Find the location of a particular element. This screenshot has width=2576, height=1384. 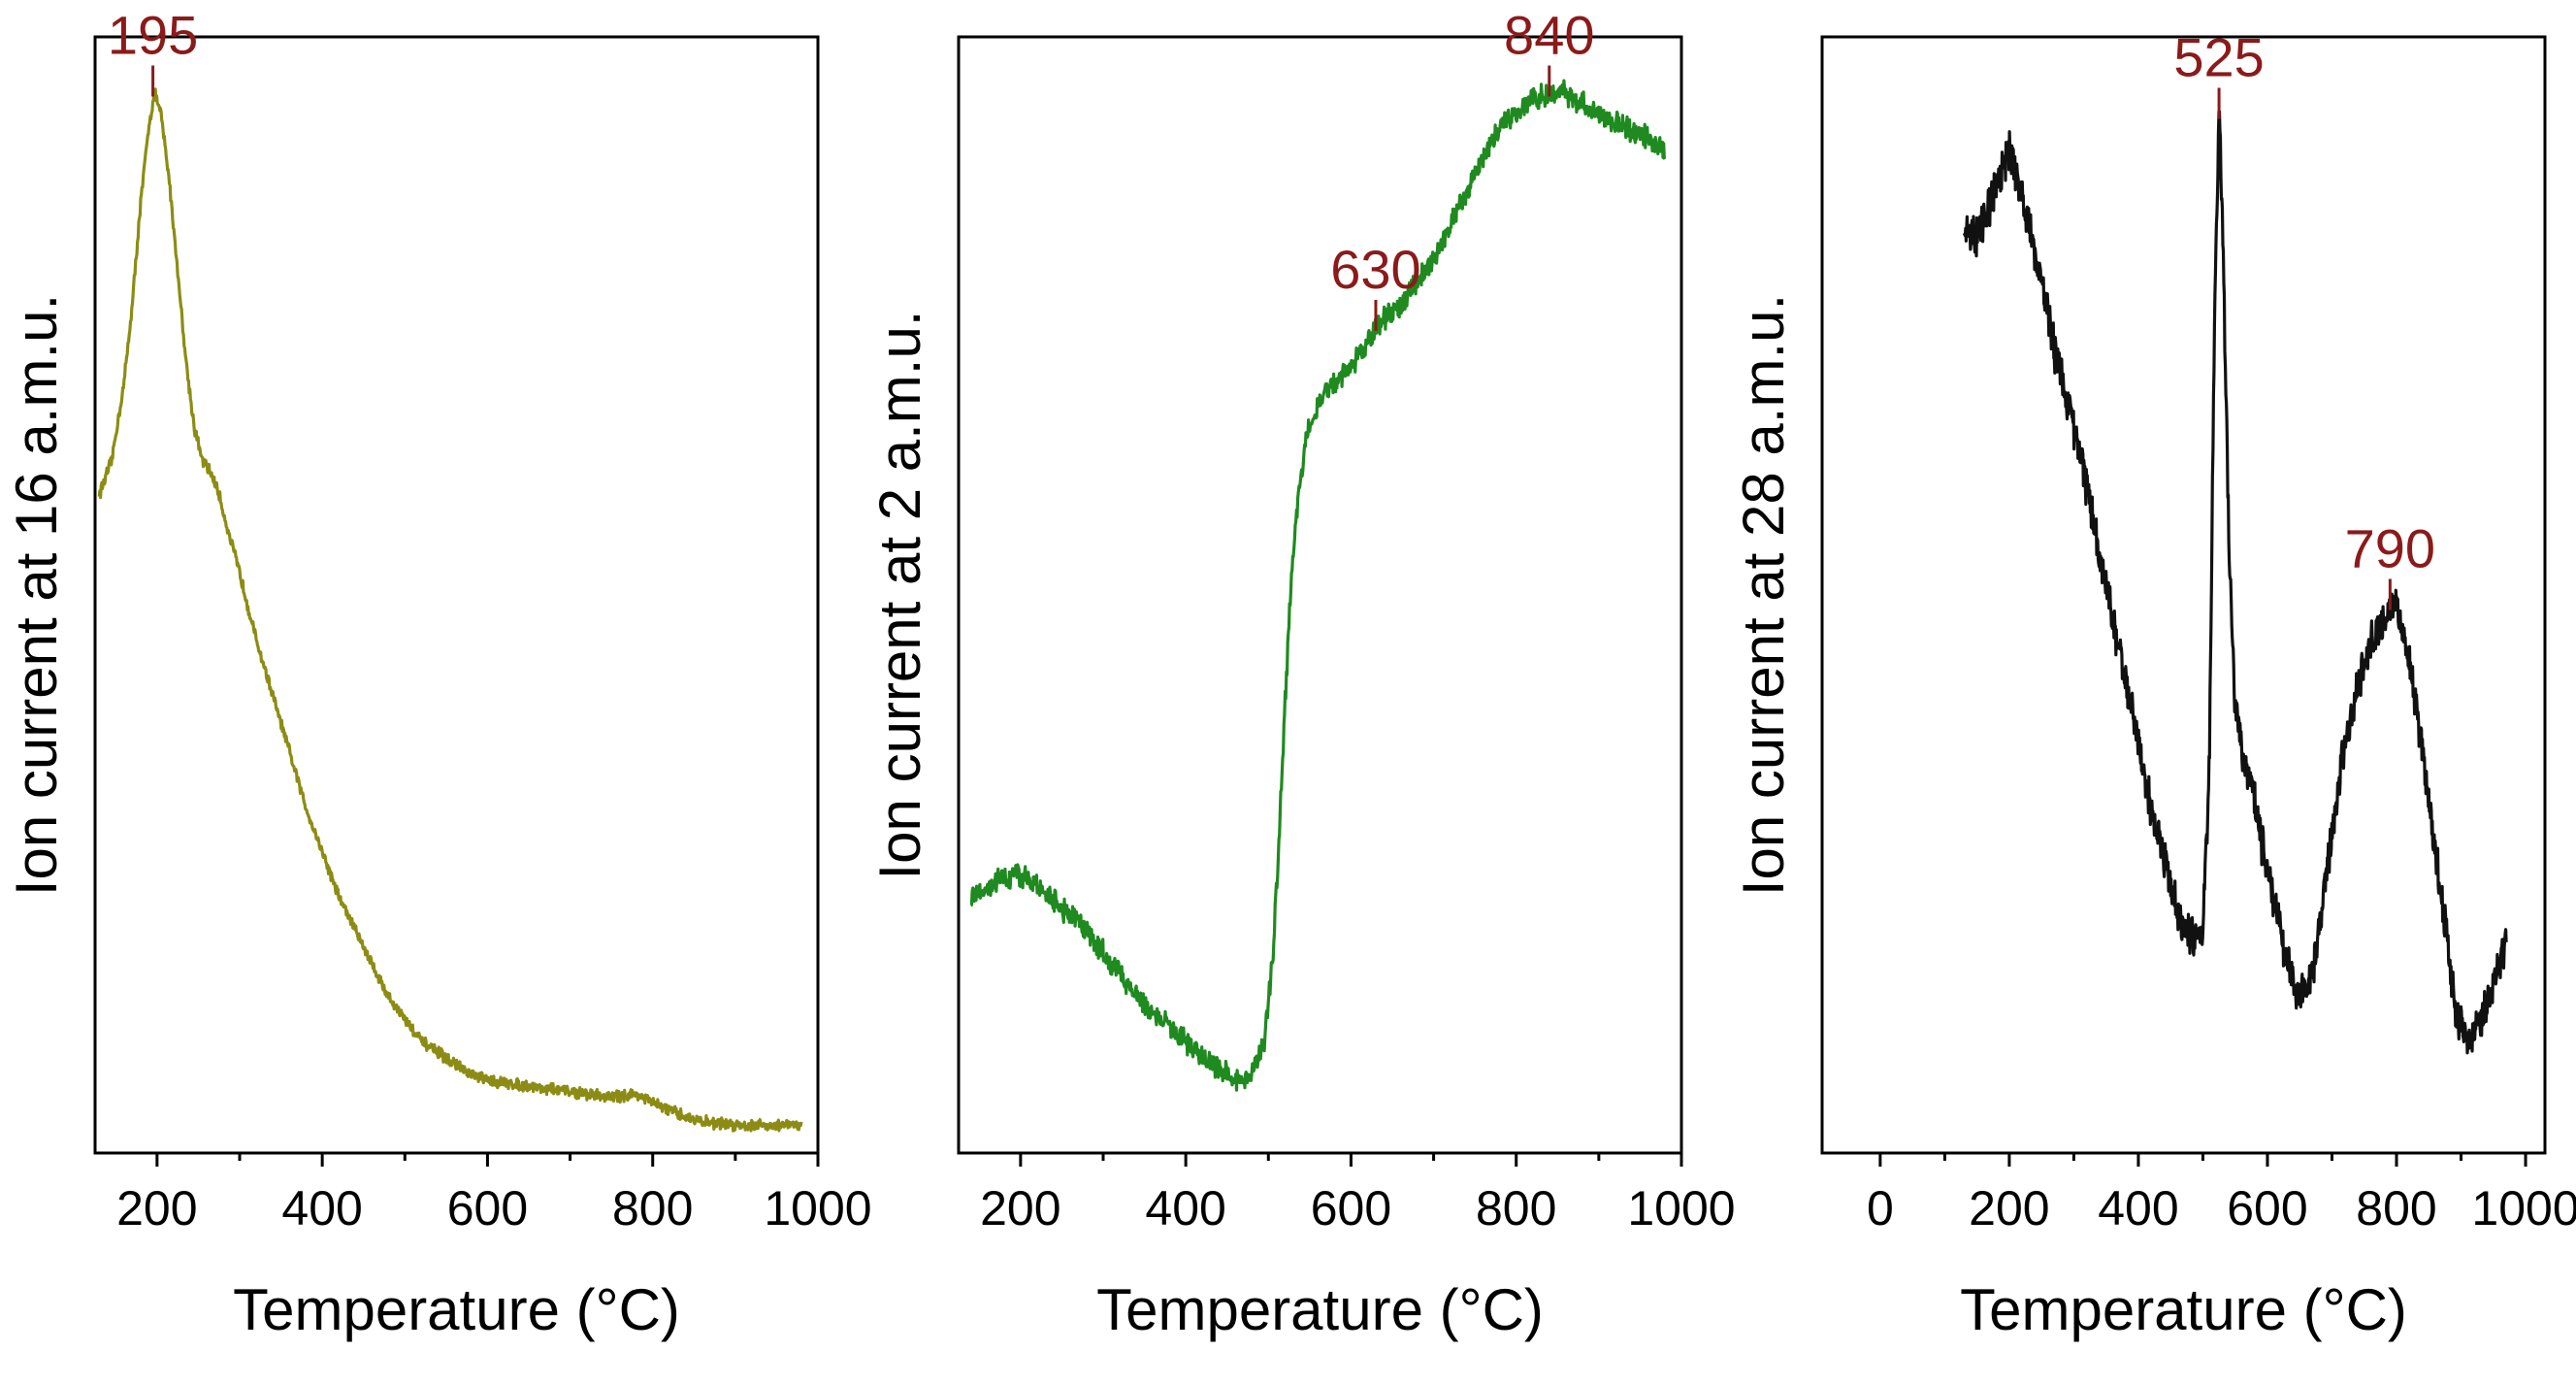

peak-label-2-amu: 840 is located at coordinates (1549, 35).